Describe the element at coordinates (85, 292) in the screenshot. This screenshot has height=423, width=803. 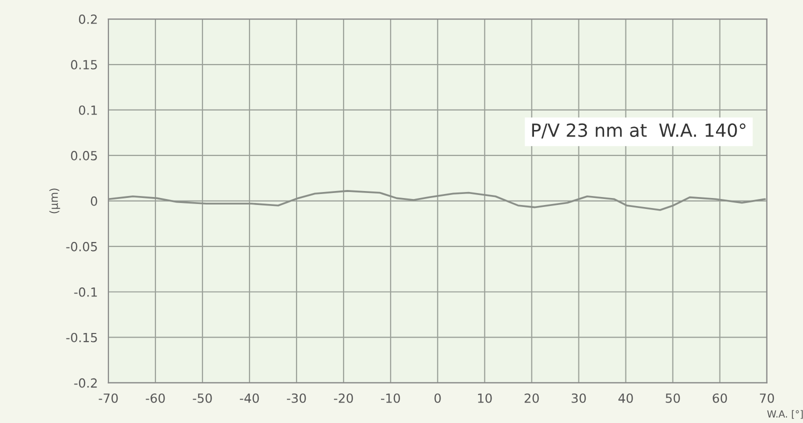
I see `y-tick-label: -0.1` at that location.